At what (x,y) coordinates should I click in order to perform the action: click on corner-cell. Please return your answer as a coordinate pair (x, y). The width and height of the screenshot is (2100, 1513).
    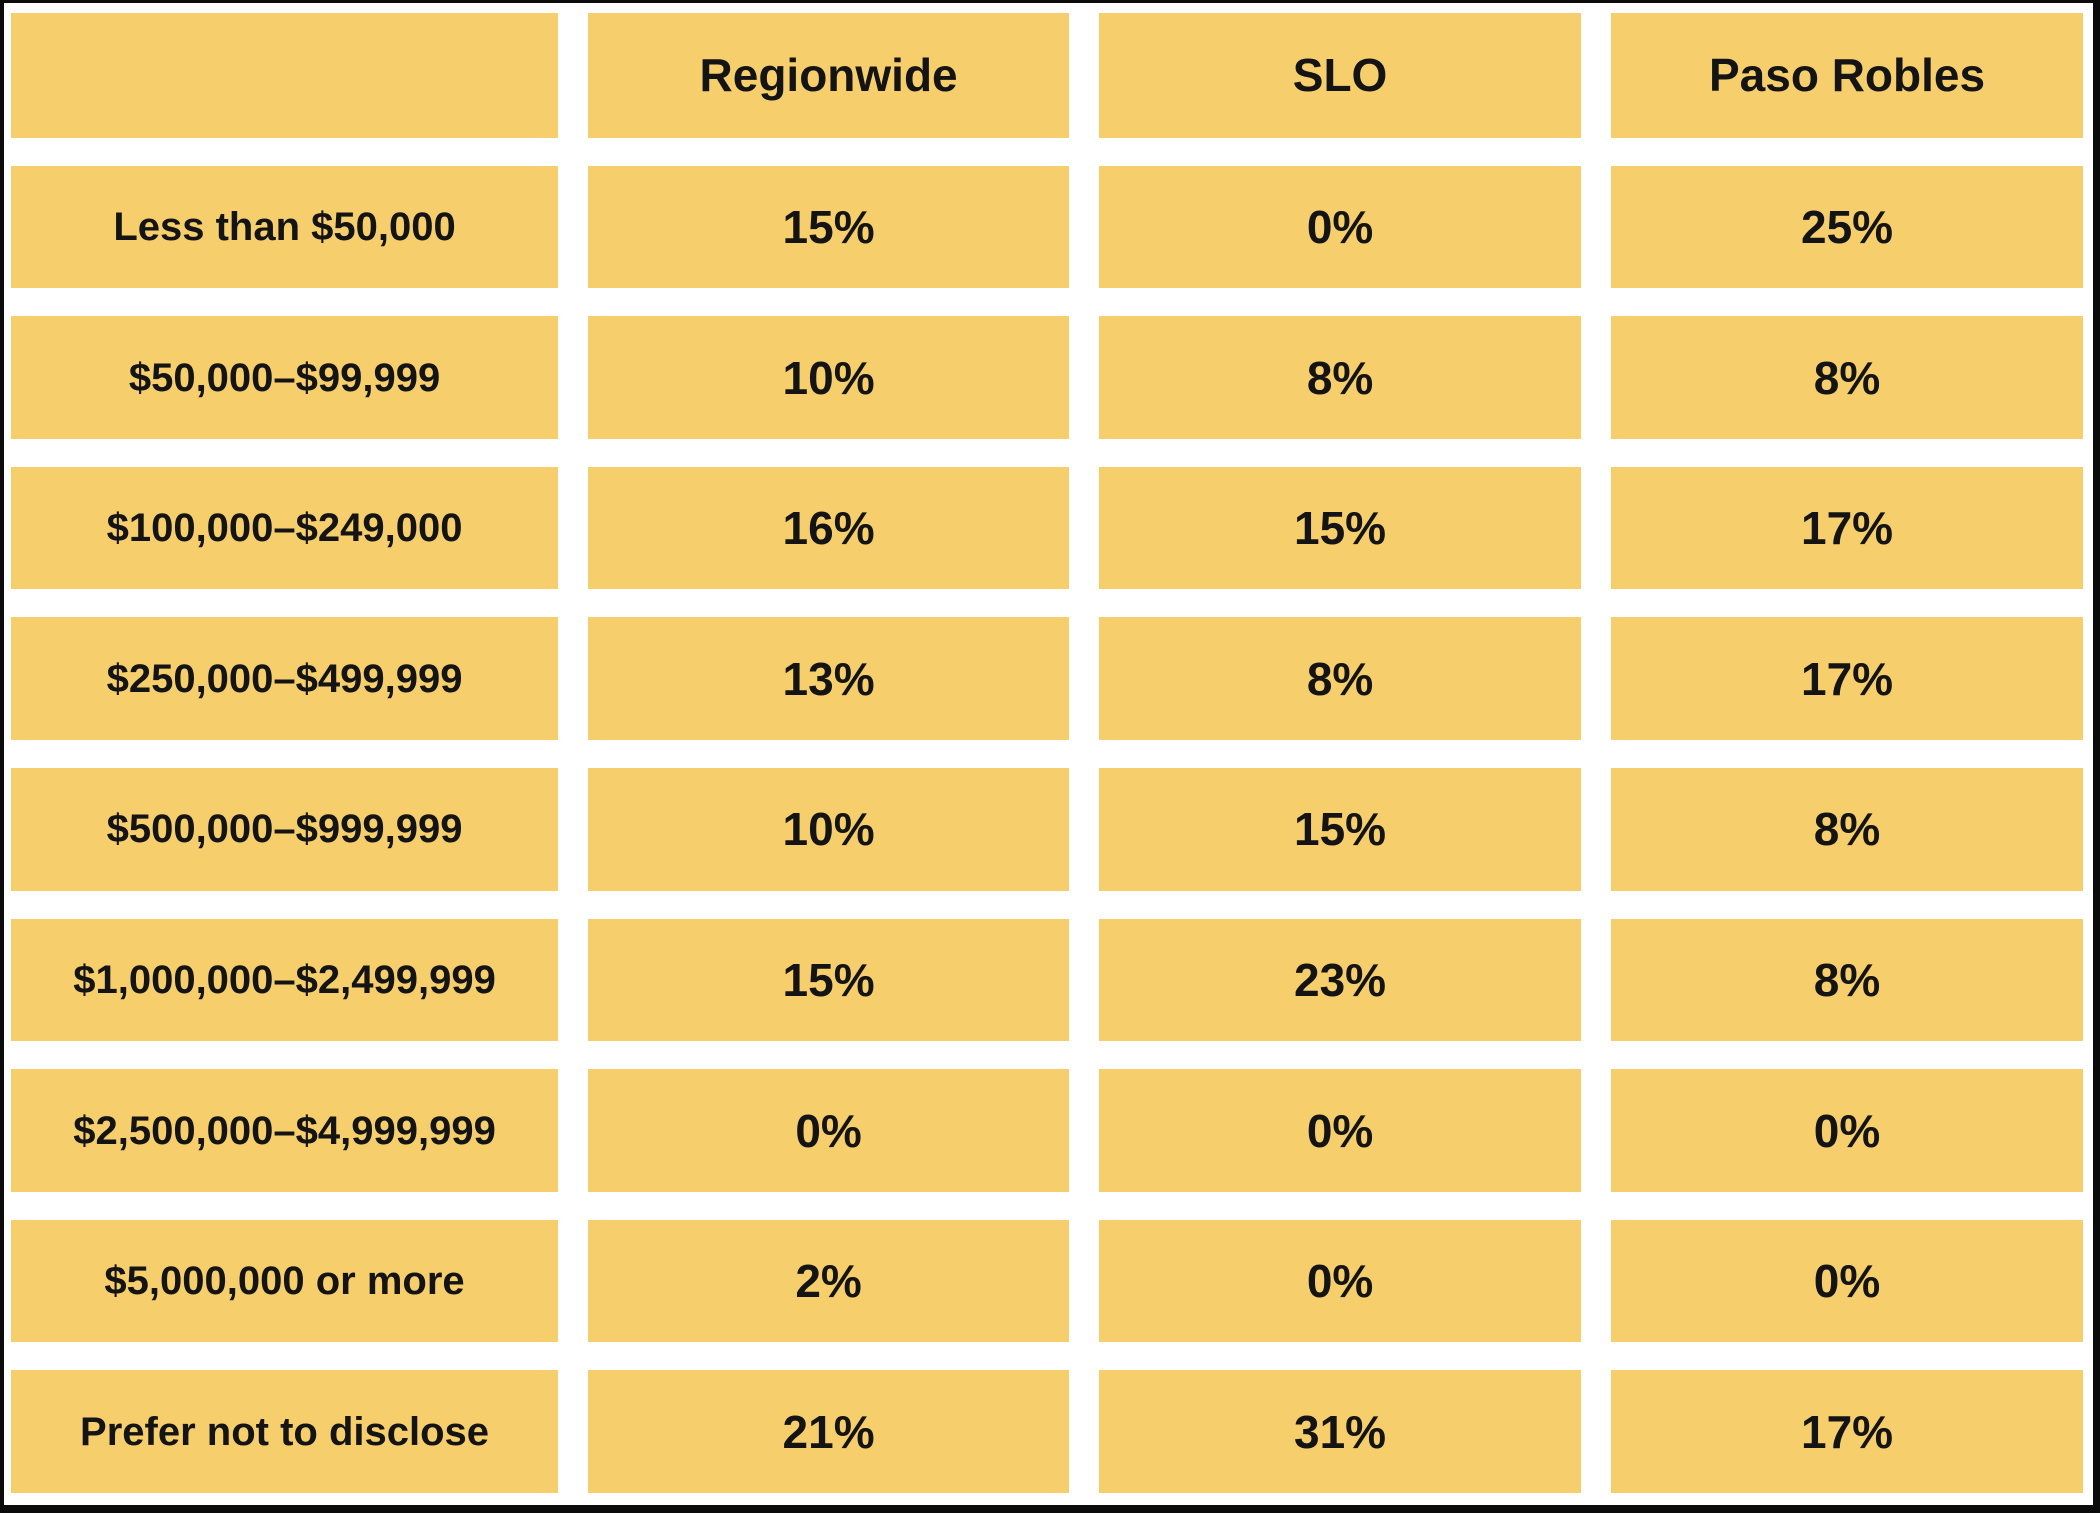
    Looking at the image, I should click on (285, 75).